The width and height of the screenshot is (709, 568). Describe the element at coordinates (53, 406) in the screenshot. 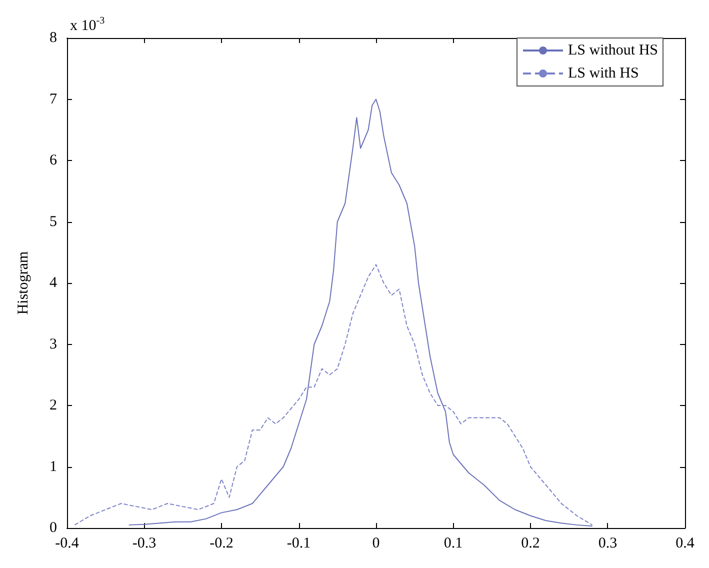

I see `y-tick-label: 2` at that location.